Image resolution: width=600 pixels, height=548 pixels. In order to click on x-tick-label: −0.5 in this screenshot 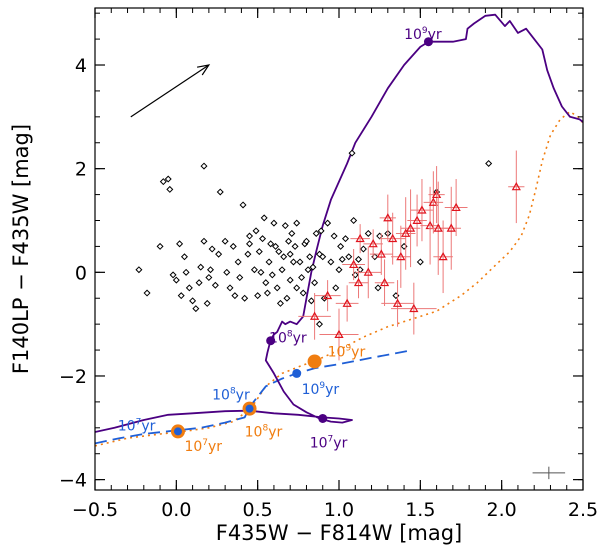, I will do `click(95, 510)`.